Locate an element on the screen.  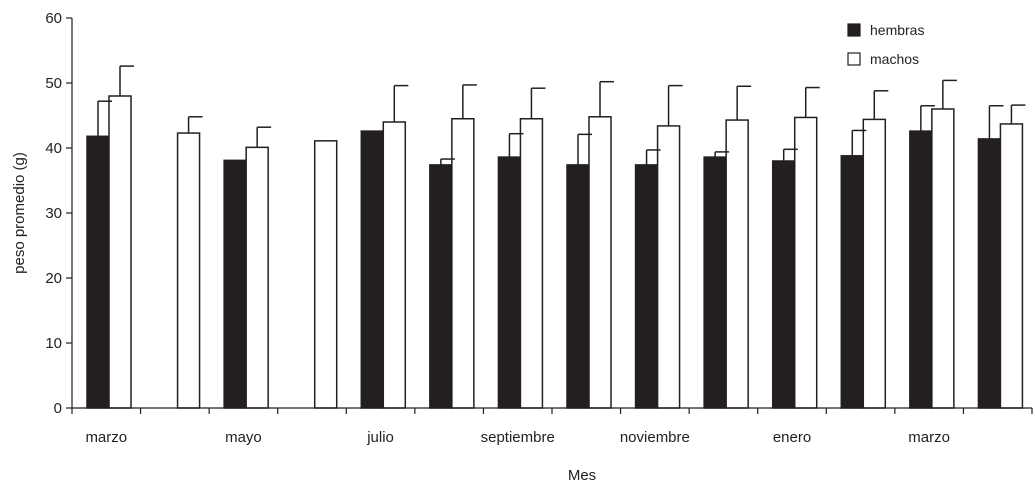
legend-swatch-hembras is located at coordinates (854, 30).